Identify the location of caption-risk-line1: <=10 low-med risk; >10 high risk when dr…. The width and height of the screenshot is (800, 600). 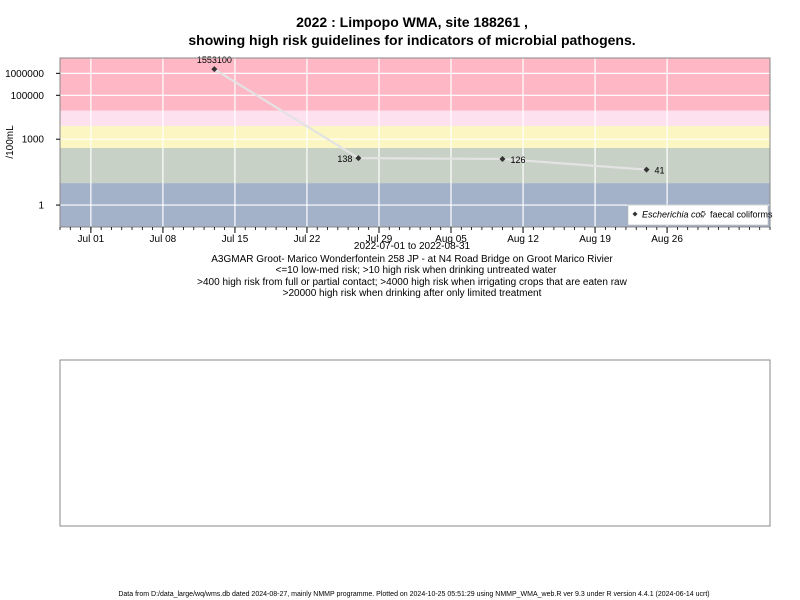
(417, 270).